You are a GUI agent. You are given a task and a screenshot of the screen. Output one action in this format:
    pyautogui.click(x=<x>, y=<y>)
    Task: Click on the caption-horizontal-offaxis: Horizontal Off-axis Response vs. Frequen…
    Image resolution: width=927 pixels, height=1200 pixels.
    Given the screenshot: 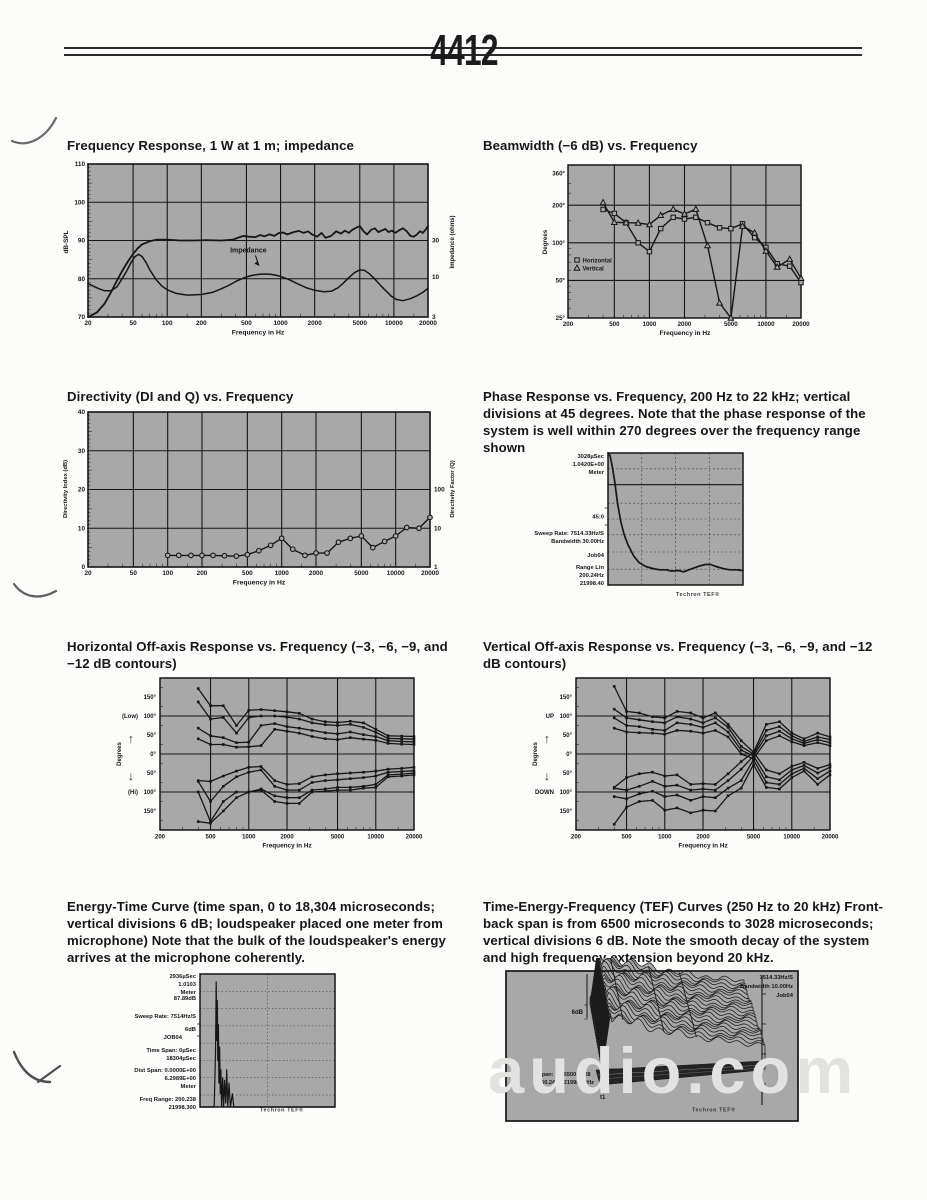 What is the action you would take?
    pyautogui.click(x=257, y=655)
    